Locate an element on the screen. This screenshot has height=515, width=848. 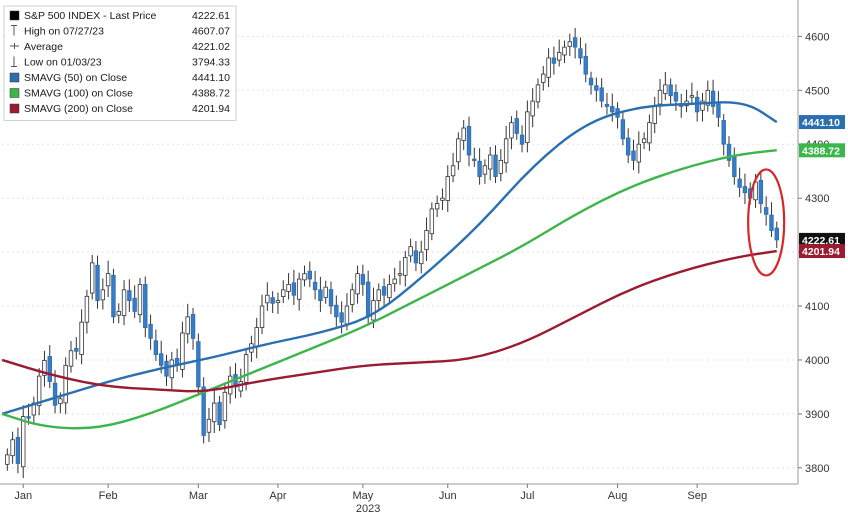
y-tick-label: 4100 is located at coordinates (817, 307).